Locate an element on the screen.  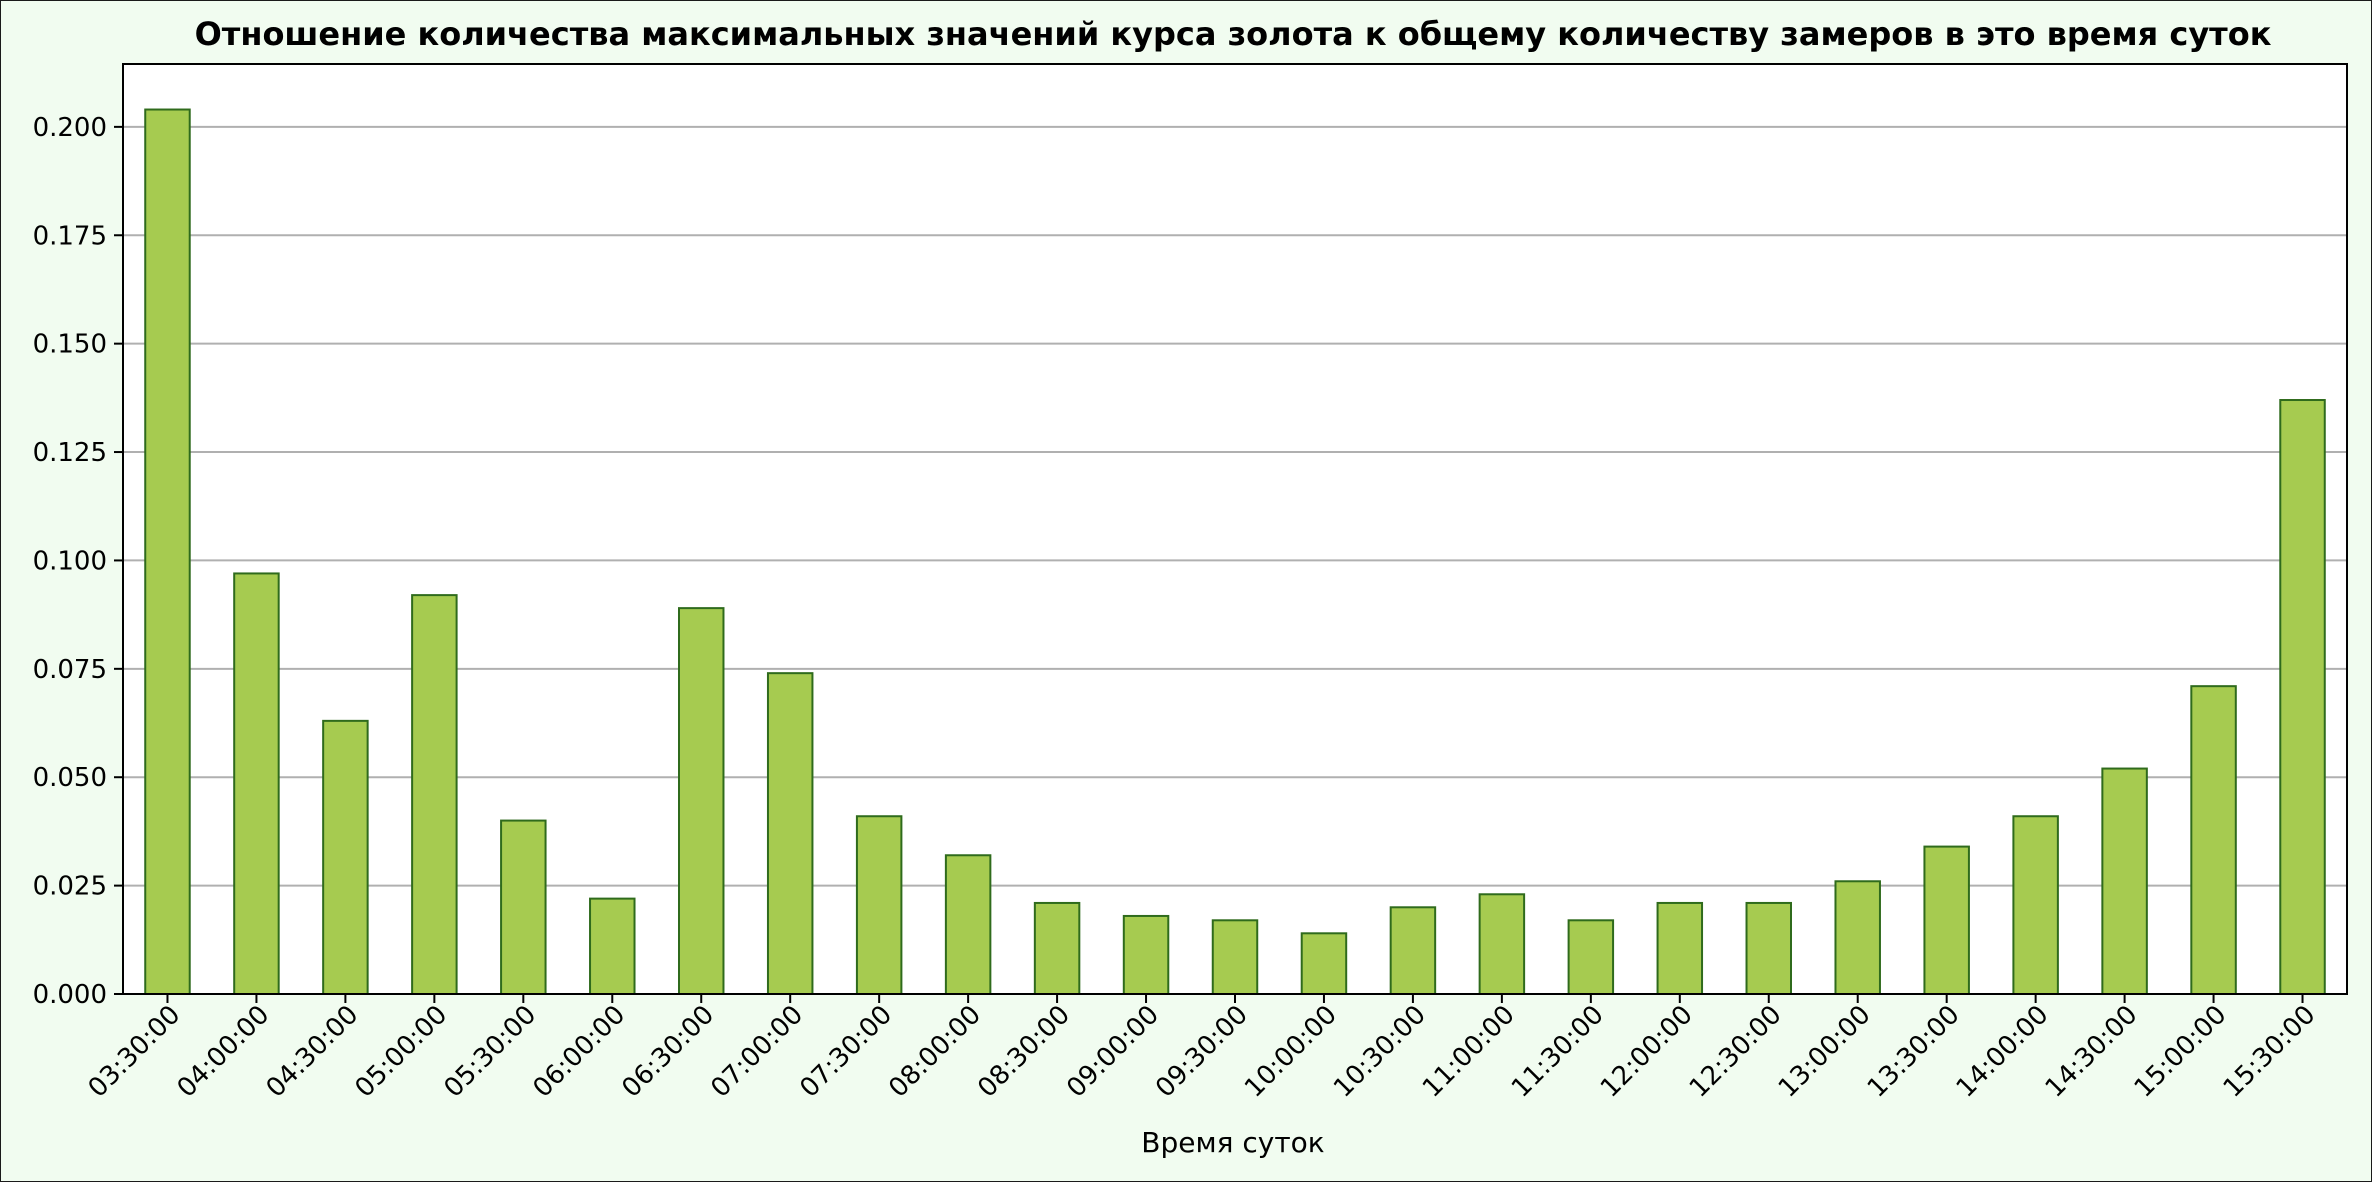
x-tick-label: 10:30:00 is located at coordinates (1380, 1052).